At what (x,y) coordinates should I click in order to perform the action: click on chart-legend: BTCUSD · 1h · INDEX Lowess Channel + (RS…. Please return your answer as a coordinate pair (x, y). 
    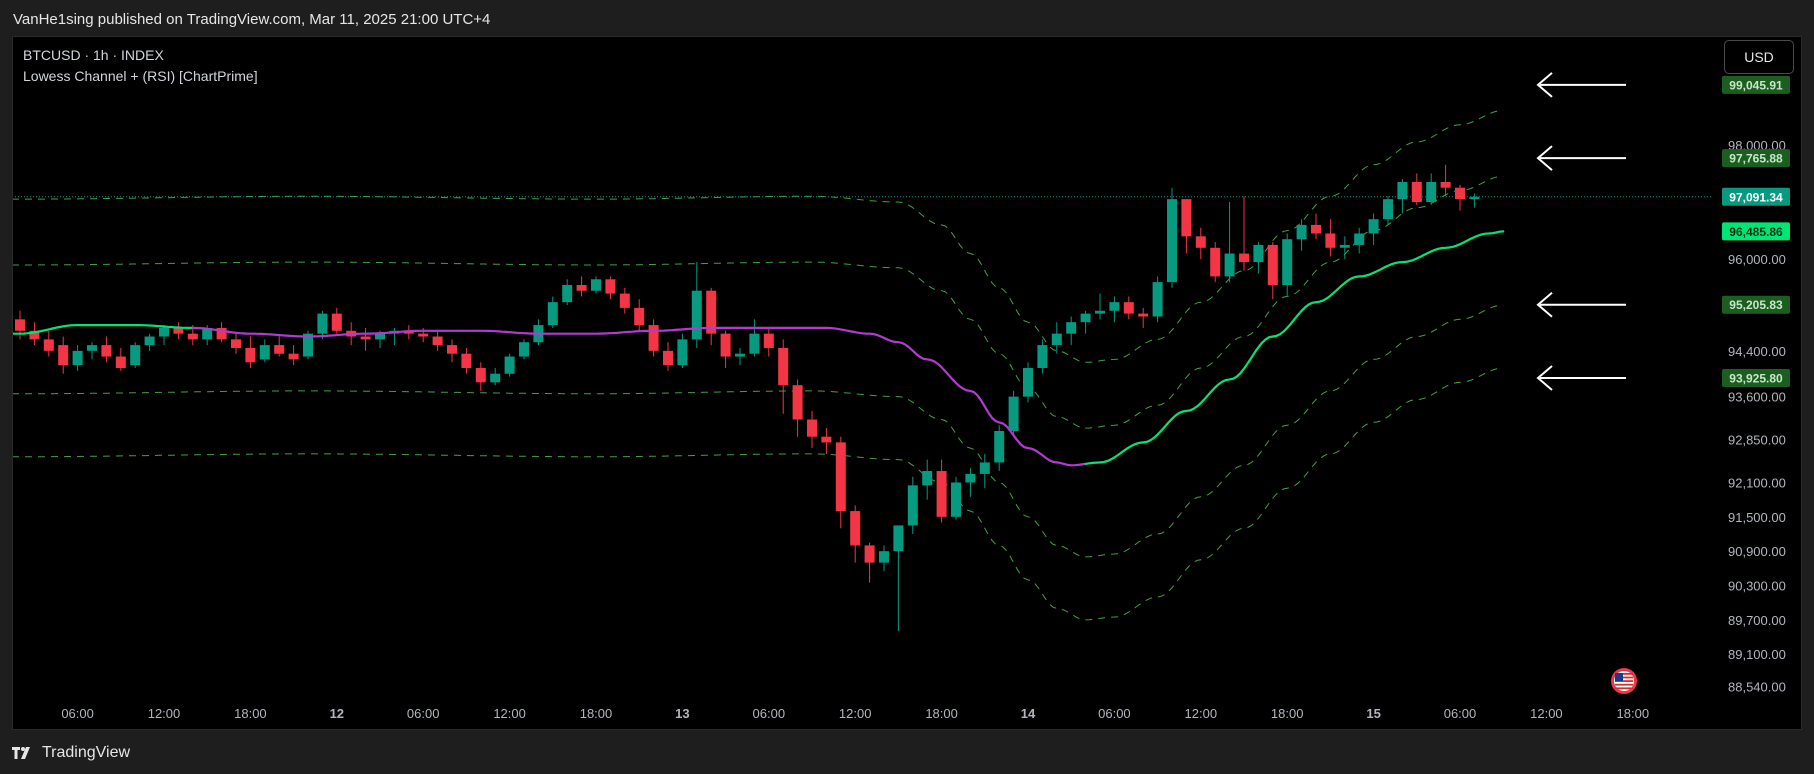
    Looking at the image, I should click on (140, 66).